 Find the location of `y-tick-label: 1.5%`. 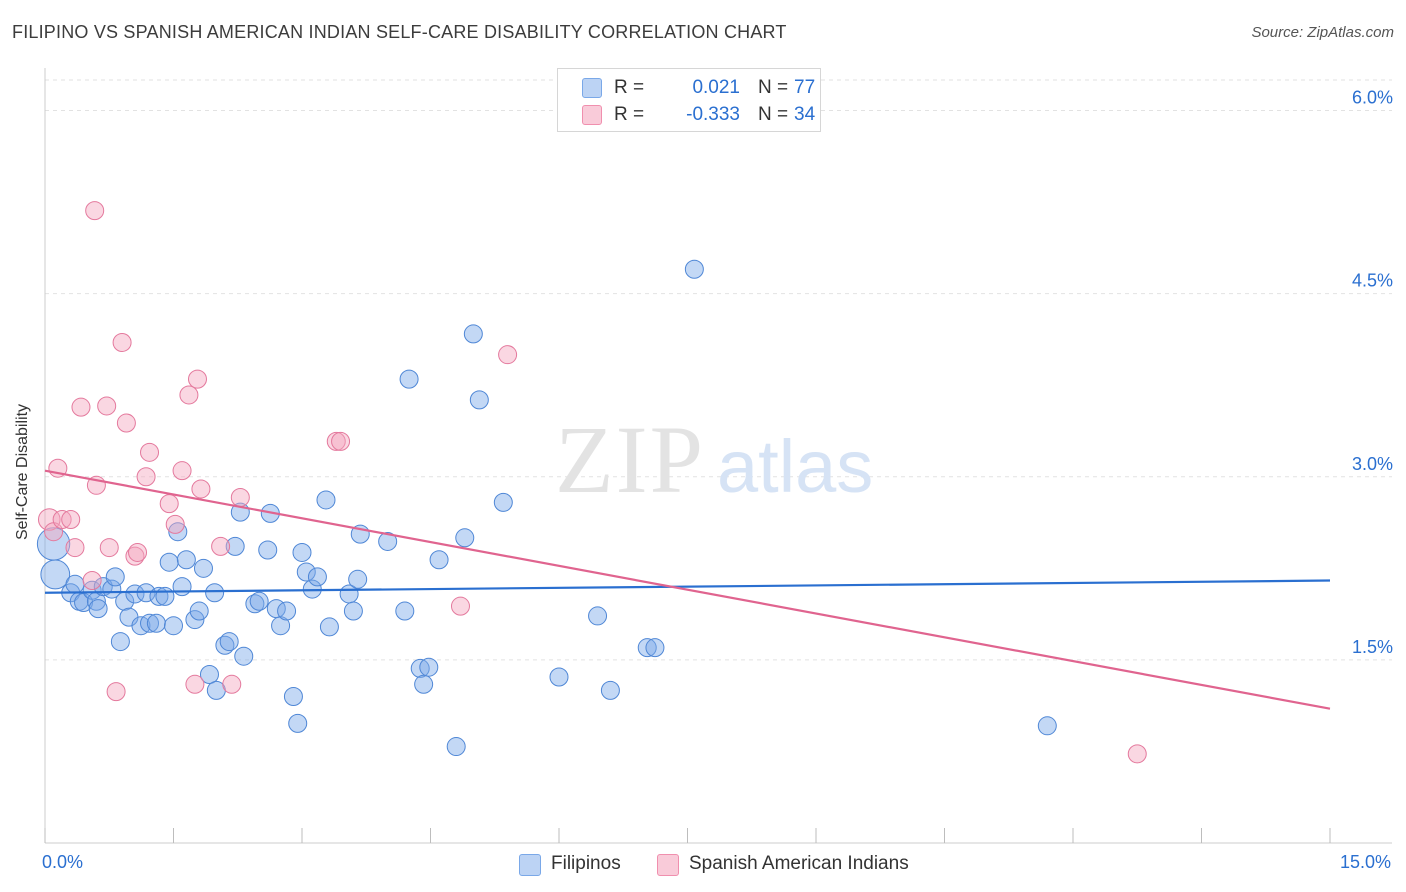

y-tick-label: 1.5% is located at coordinates (1372, 647).